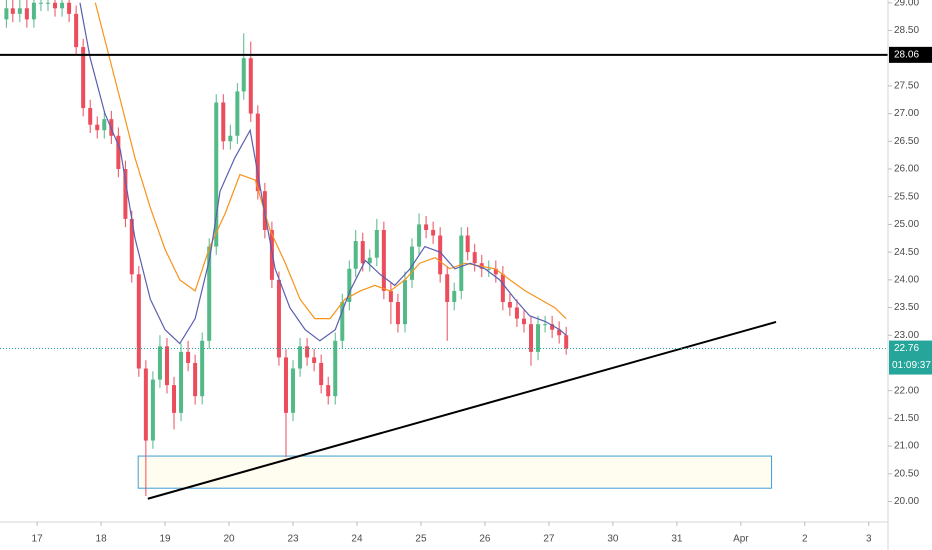 Image resolution: width=932 pixels, height=550 pixels. I want to click on y-tick-label: 20.50, so click(906, 473).